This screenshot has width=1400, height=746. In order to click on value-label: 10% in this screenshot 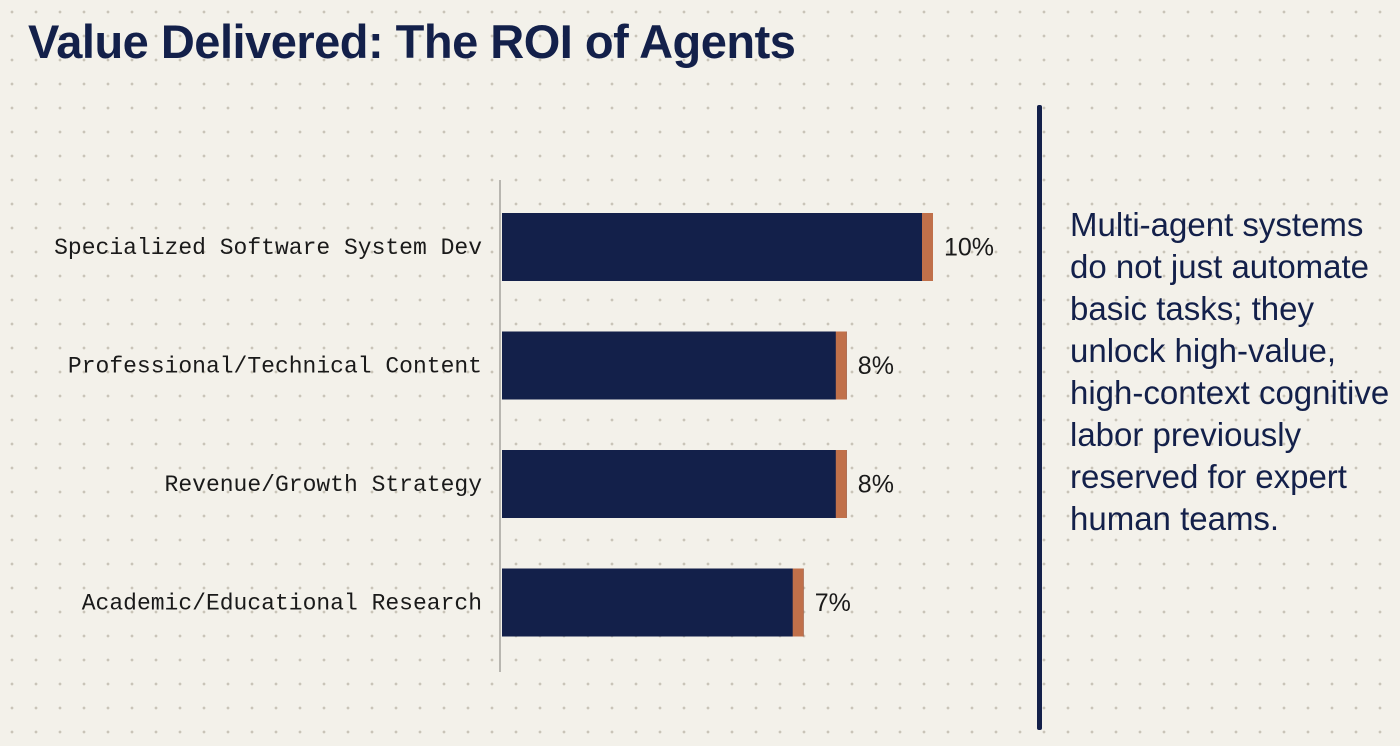, I will do `click(969, 248)`.